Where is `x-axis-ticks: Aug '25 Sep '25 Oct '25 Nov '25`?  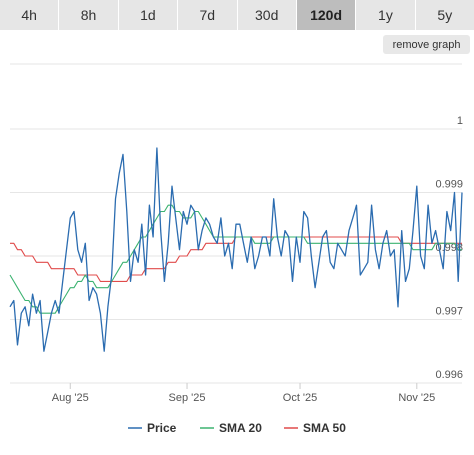
x-axis-ticks: Aug '25 Sep '25 Oct '25 Nov '25 is located at coordinates (243, 393).